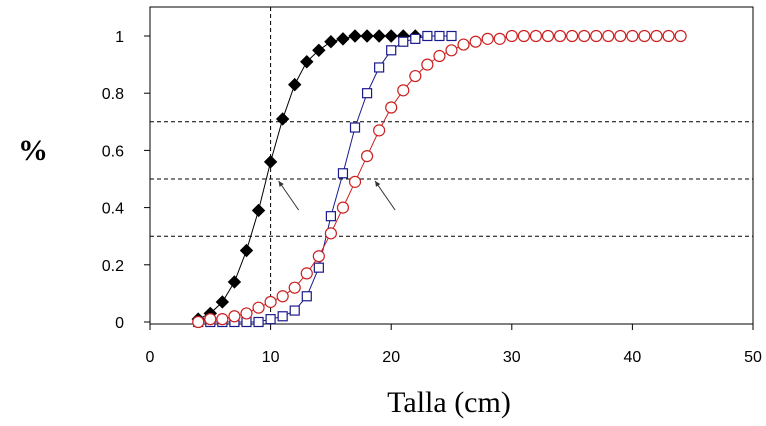 The height and width of the screenshot is (426, 766). Describe the element at coordinates (150, 357) in the screenshot. I see `x-tick-label: 0` at that location.